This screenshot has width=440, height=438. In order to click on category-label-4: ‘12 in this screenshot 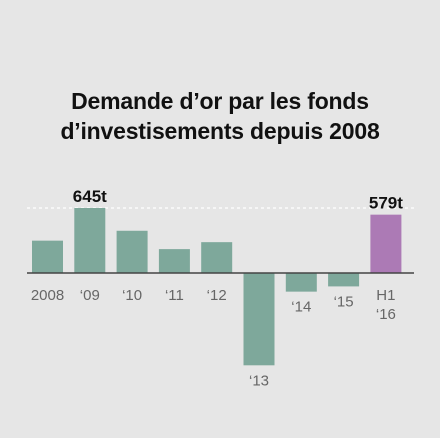, I will do `click(217, 295)`.